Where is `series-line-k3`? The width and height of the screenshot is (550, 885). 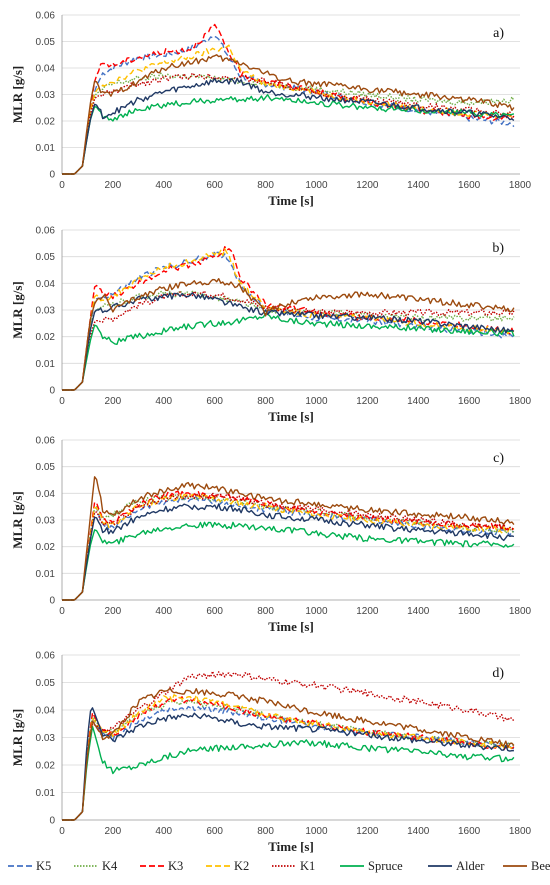 series-line-k3 is located at coordinates (288, 318).